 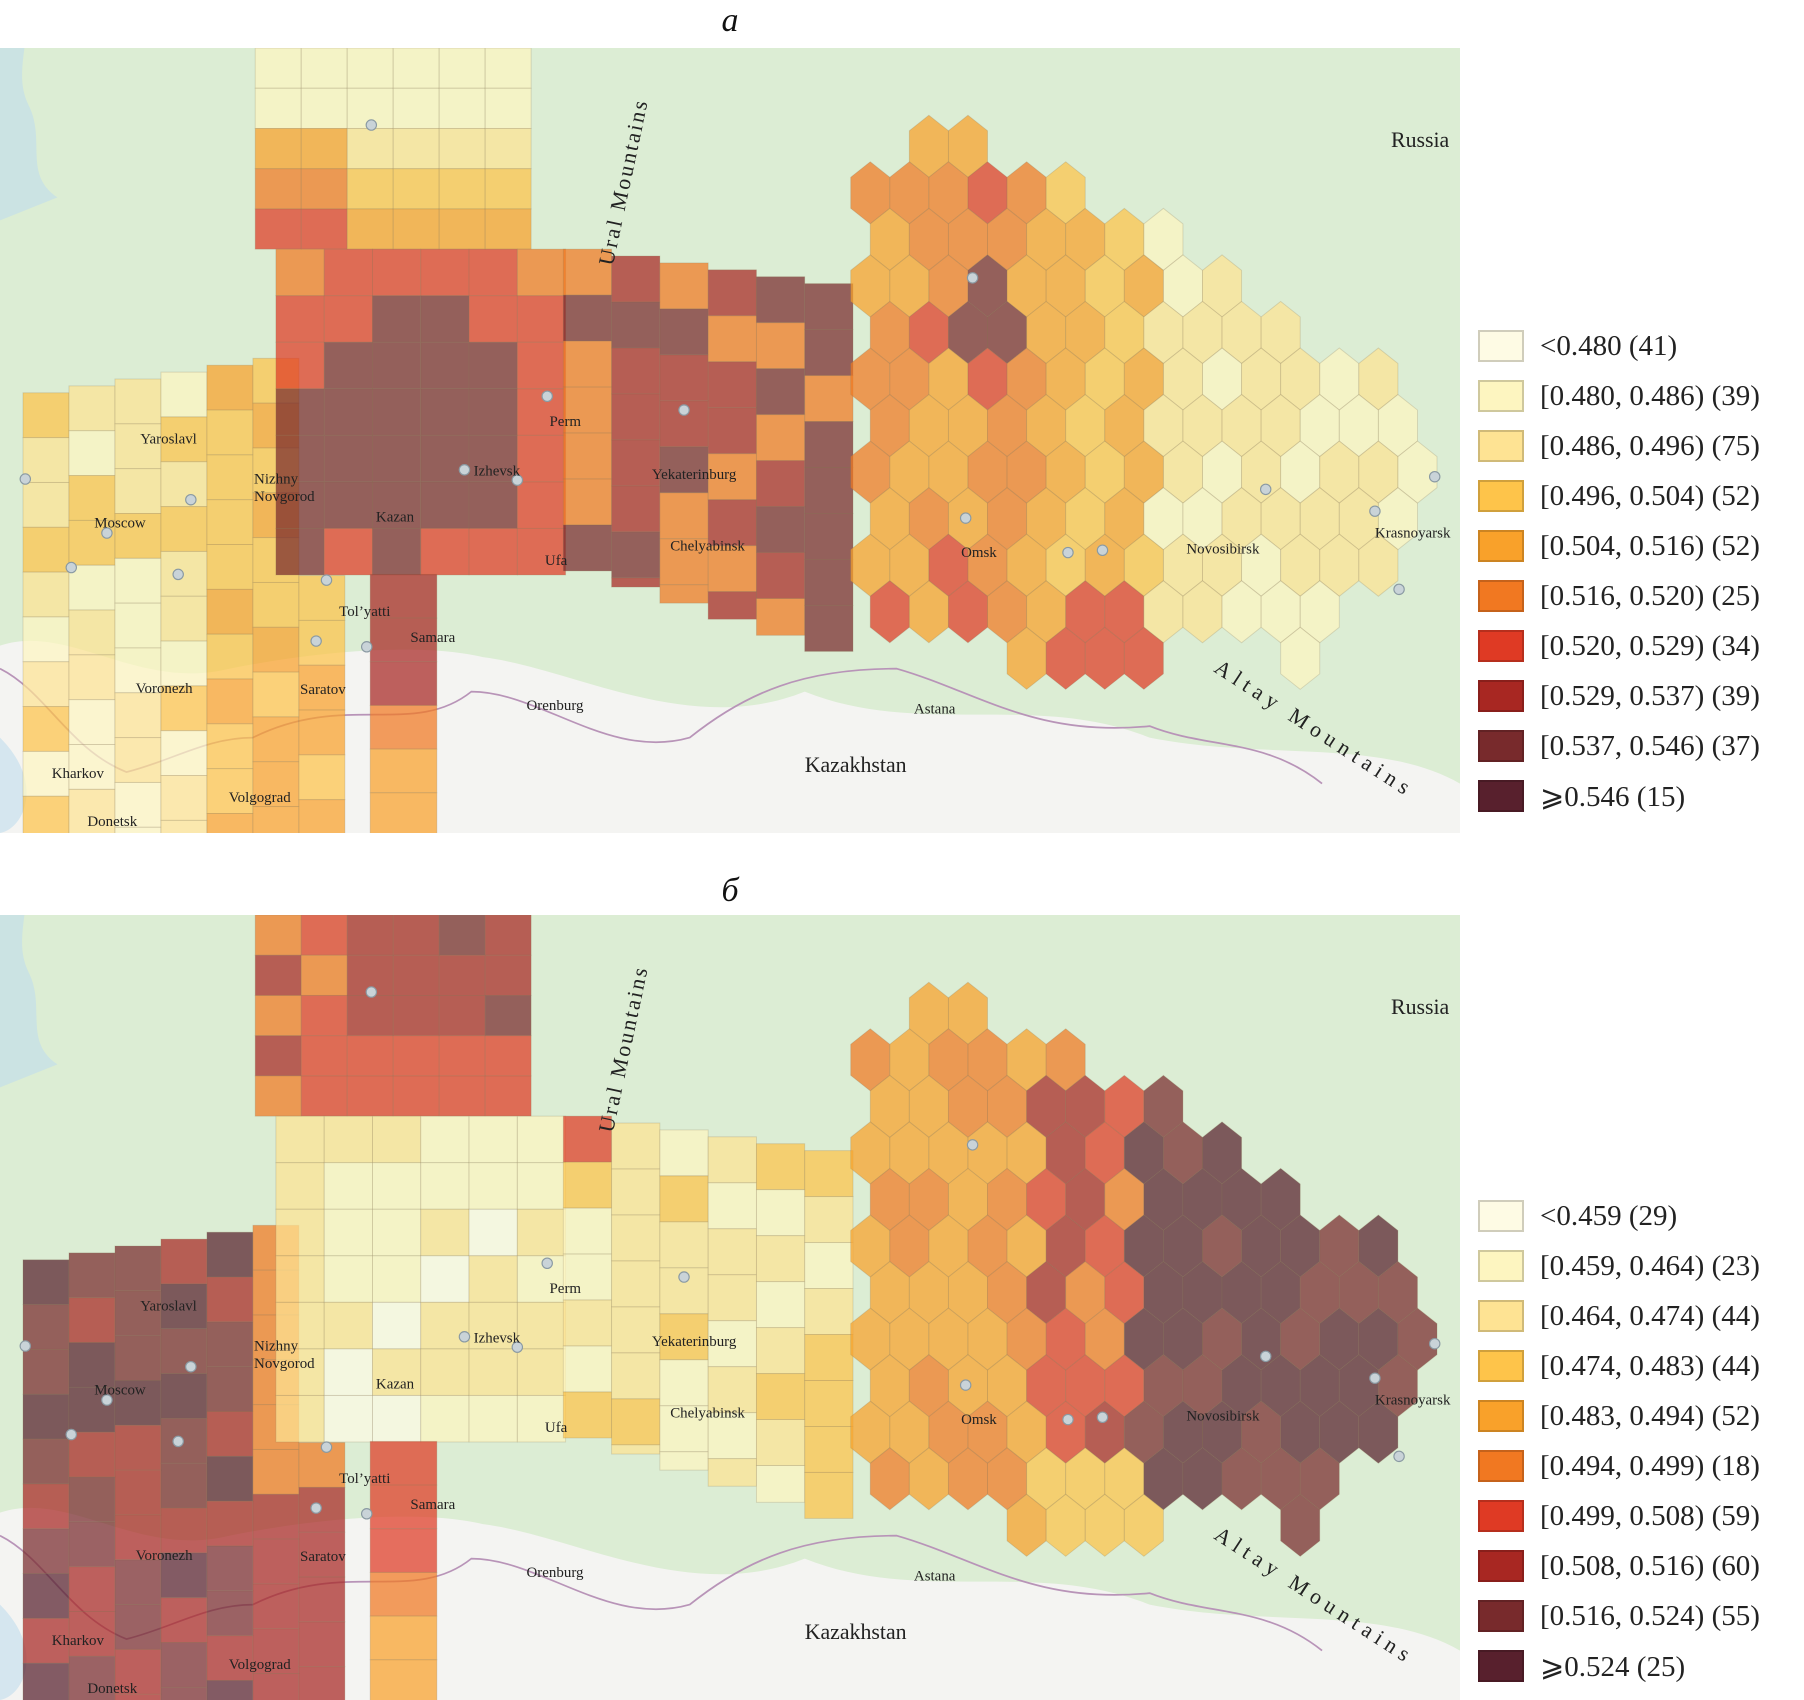 What do you see at coordinates (694, 475) in the screenshot?
I see `city-label: Yekaterinburg` at bounding box center [694, 475].